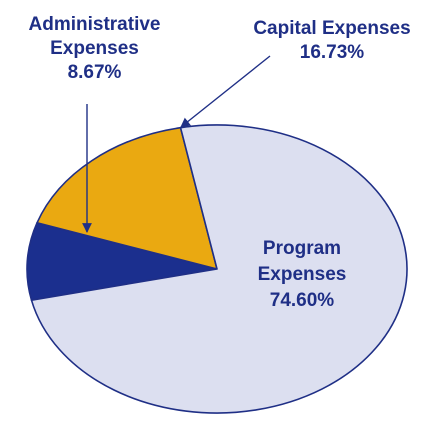 The width and height of the screenshot is (436, 440). Describe the element at coordinates (94, 72) in the screenshot. I see `administrative-value: 8.67%` at that location.